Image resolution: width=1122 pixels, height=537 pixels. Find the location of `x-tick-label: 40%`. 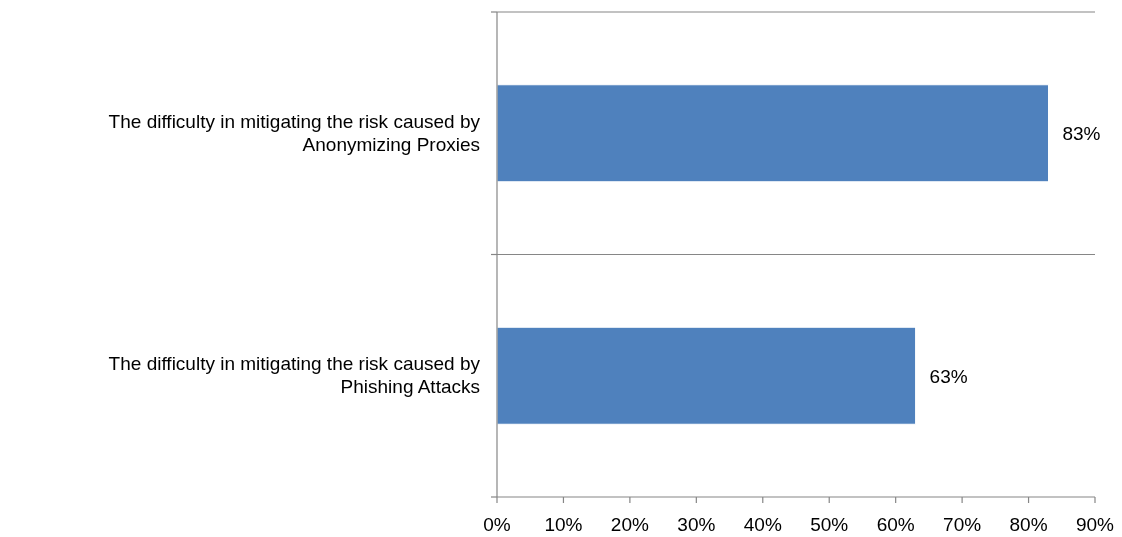

x-tick-label: 40% is located at coordinates (762, 524).